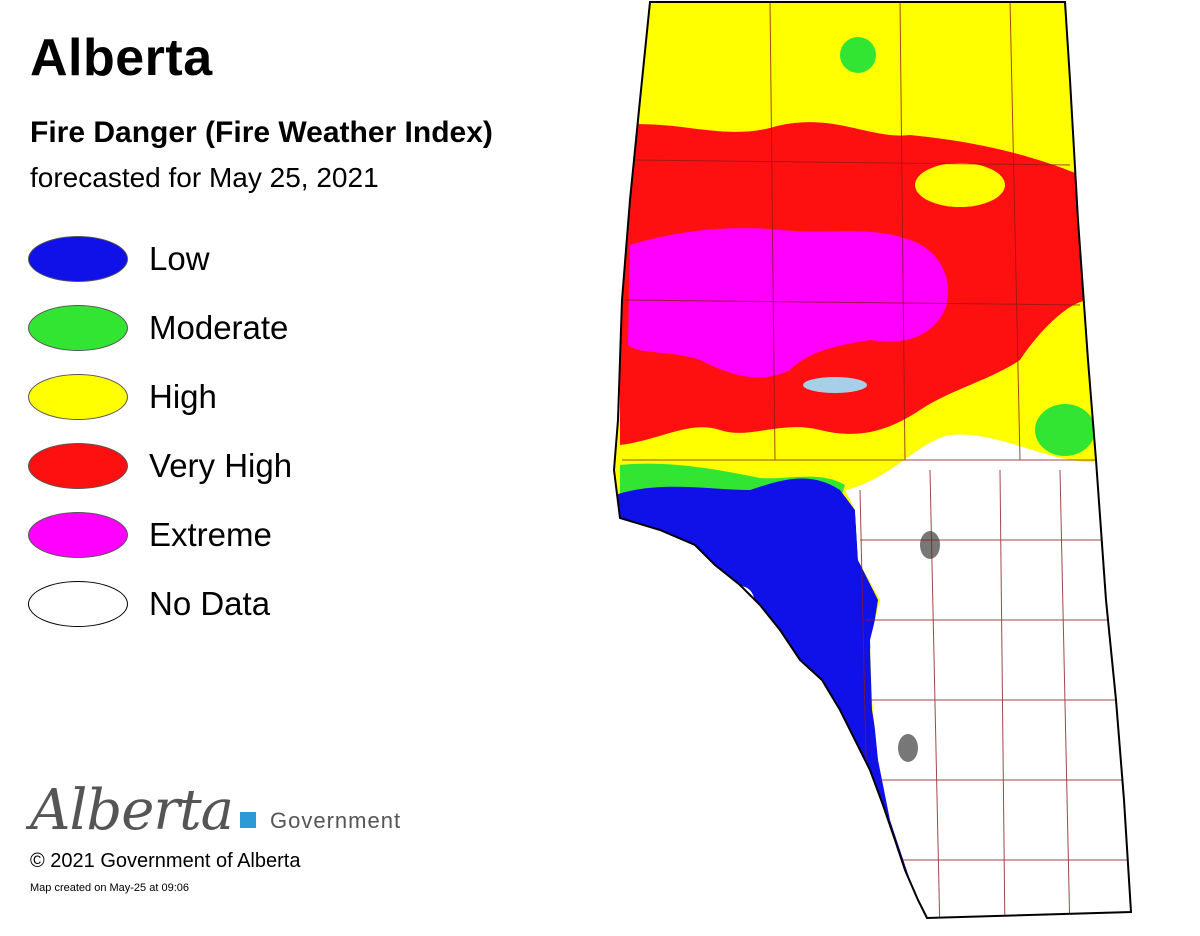  Describe the element at coordinates (261, 132) in the screenshot. I see `map-subtitle: Fire Danger (Fire Weather Index)` at that location.